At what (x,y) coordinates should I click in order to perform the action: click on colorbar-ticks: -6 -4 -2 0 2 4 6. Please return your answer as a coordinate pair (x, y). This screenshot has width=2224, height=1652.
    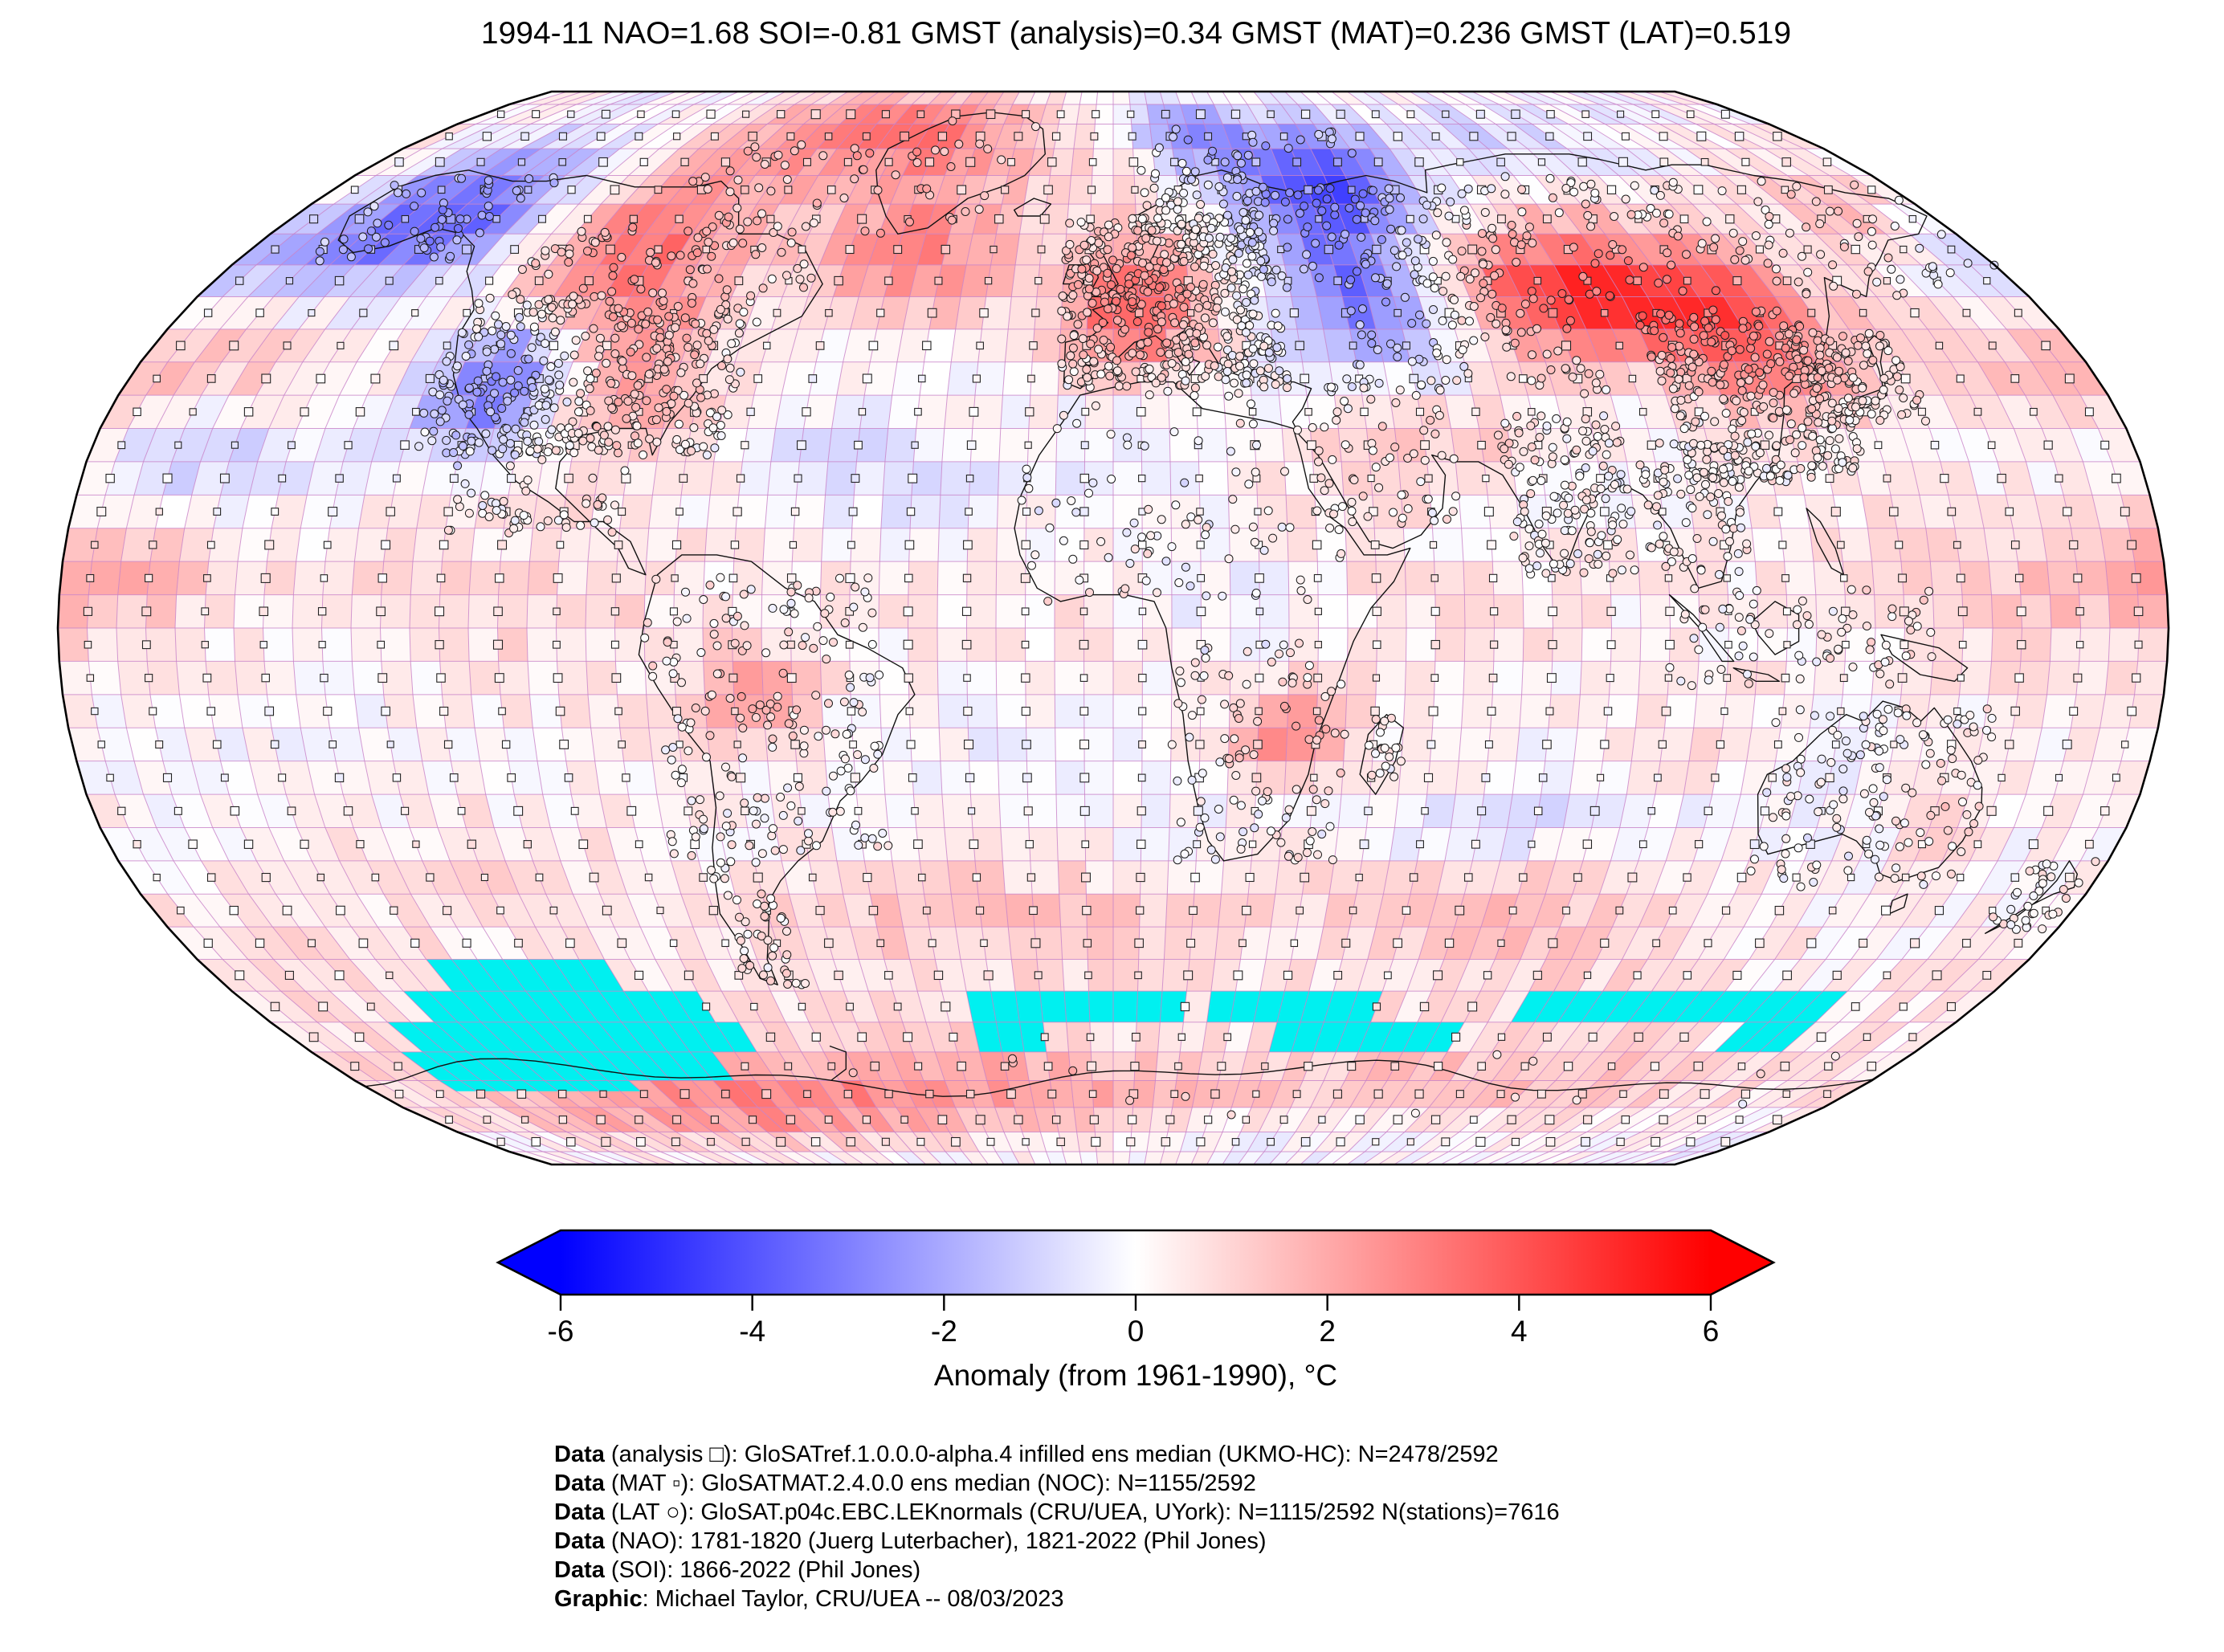
    Looking at the image, I should click on (1134, 1321).